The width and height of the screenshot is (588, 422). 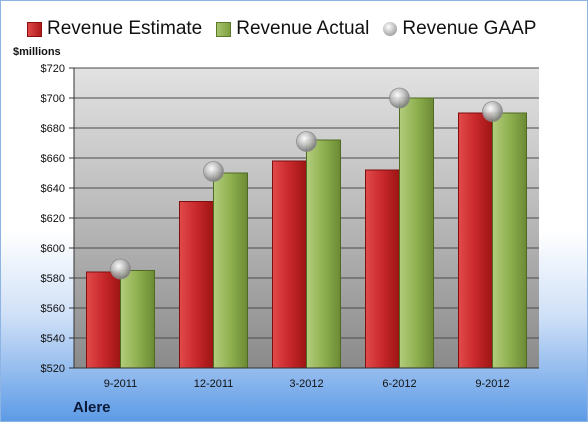 I want to click on legend-label-gaap: Revenue GAAP, so click(x=469, y=28).